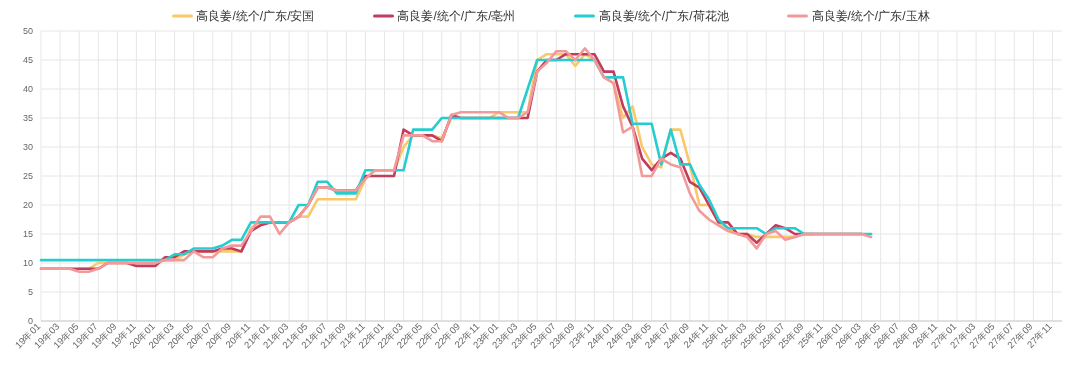 Image resolution: width=1080 pixels, height=374 pixels. What do you see at coordinates (27, 31) in the screenshot?
I see `y-tick-label: 50` at bounding box center [27, 31].